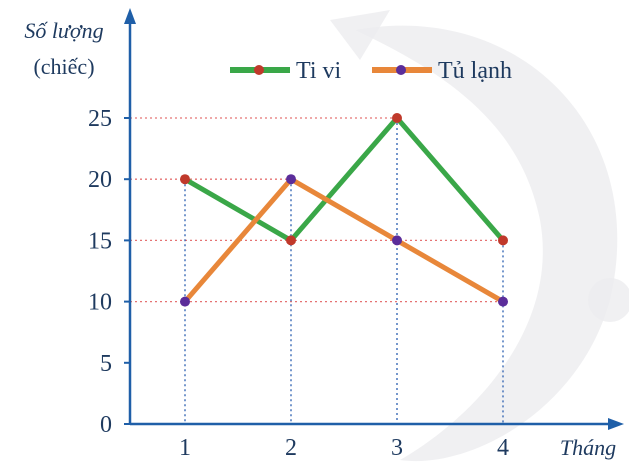 The image size is (629, 468). What do you see at coordinates (318, 71) in the screenshot?
I see `legend-label-tivi: Ti vi` at bounding box center [318, 71].